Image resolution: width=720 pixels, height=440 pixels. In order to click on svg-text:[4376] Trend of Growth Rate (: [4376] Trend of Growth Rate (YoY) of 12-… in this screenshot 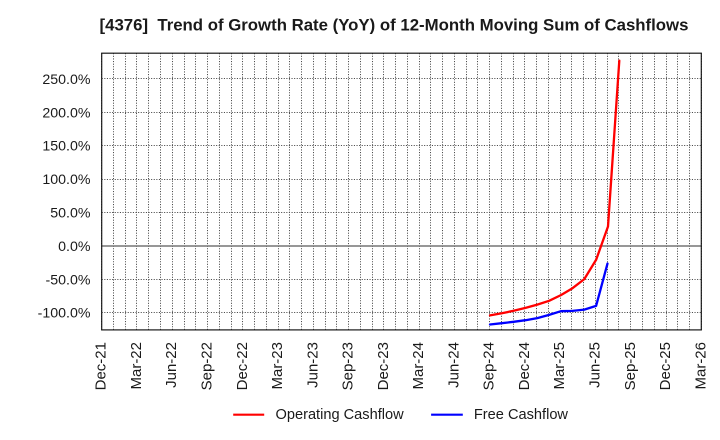, I will do `click(394, 25)`.